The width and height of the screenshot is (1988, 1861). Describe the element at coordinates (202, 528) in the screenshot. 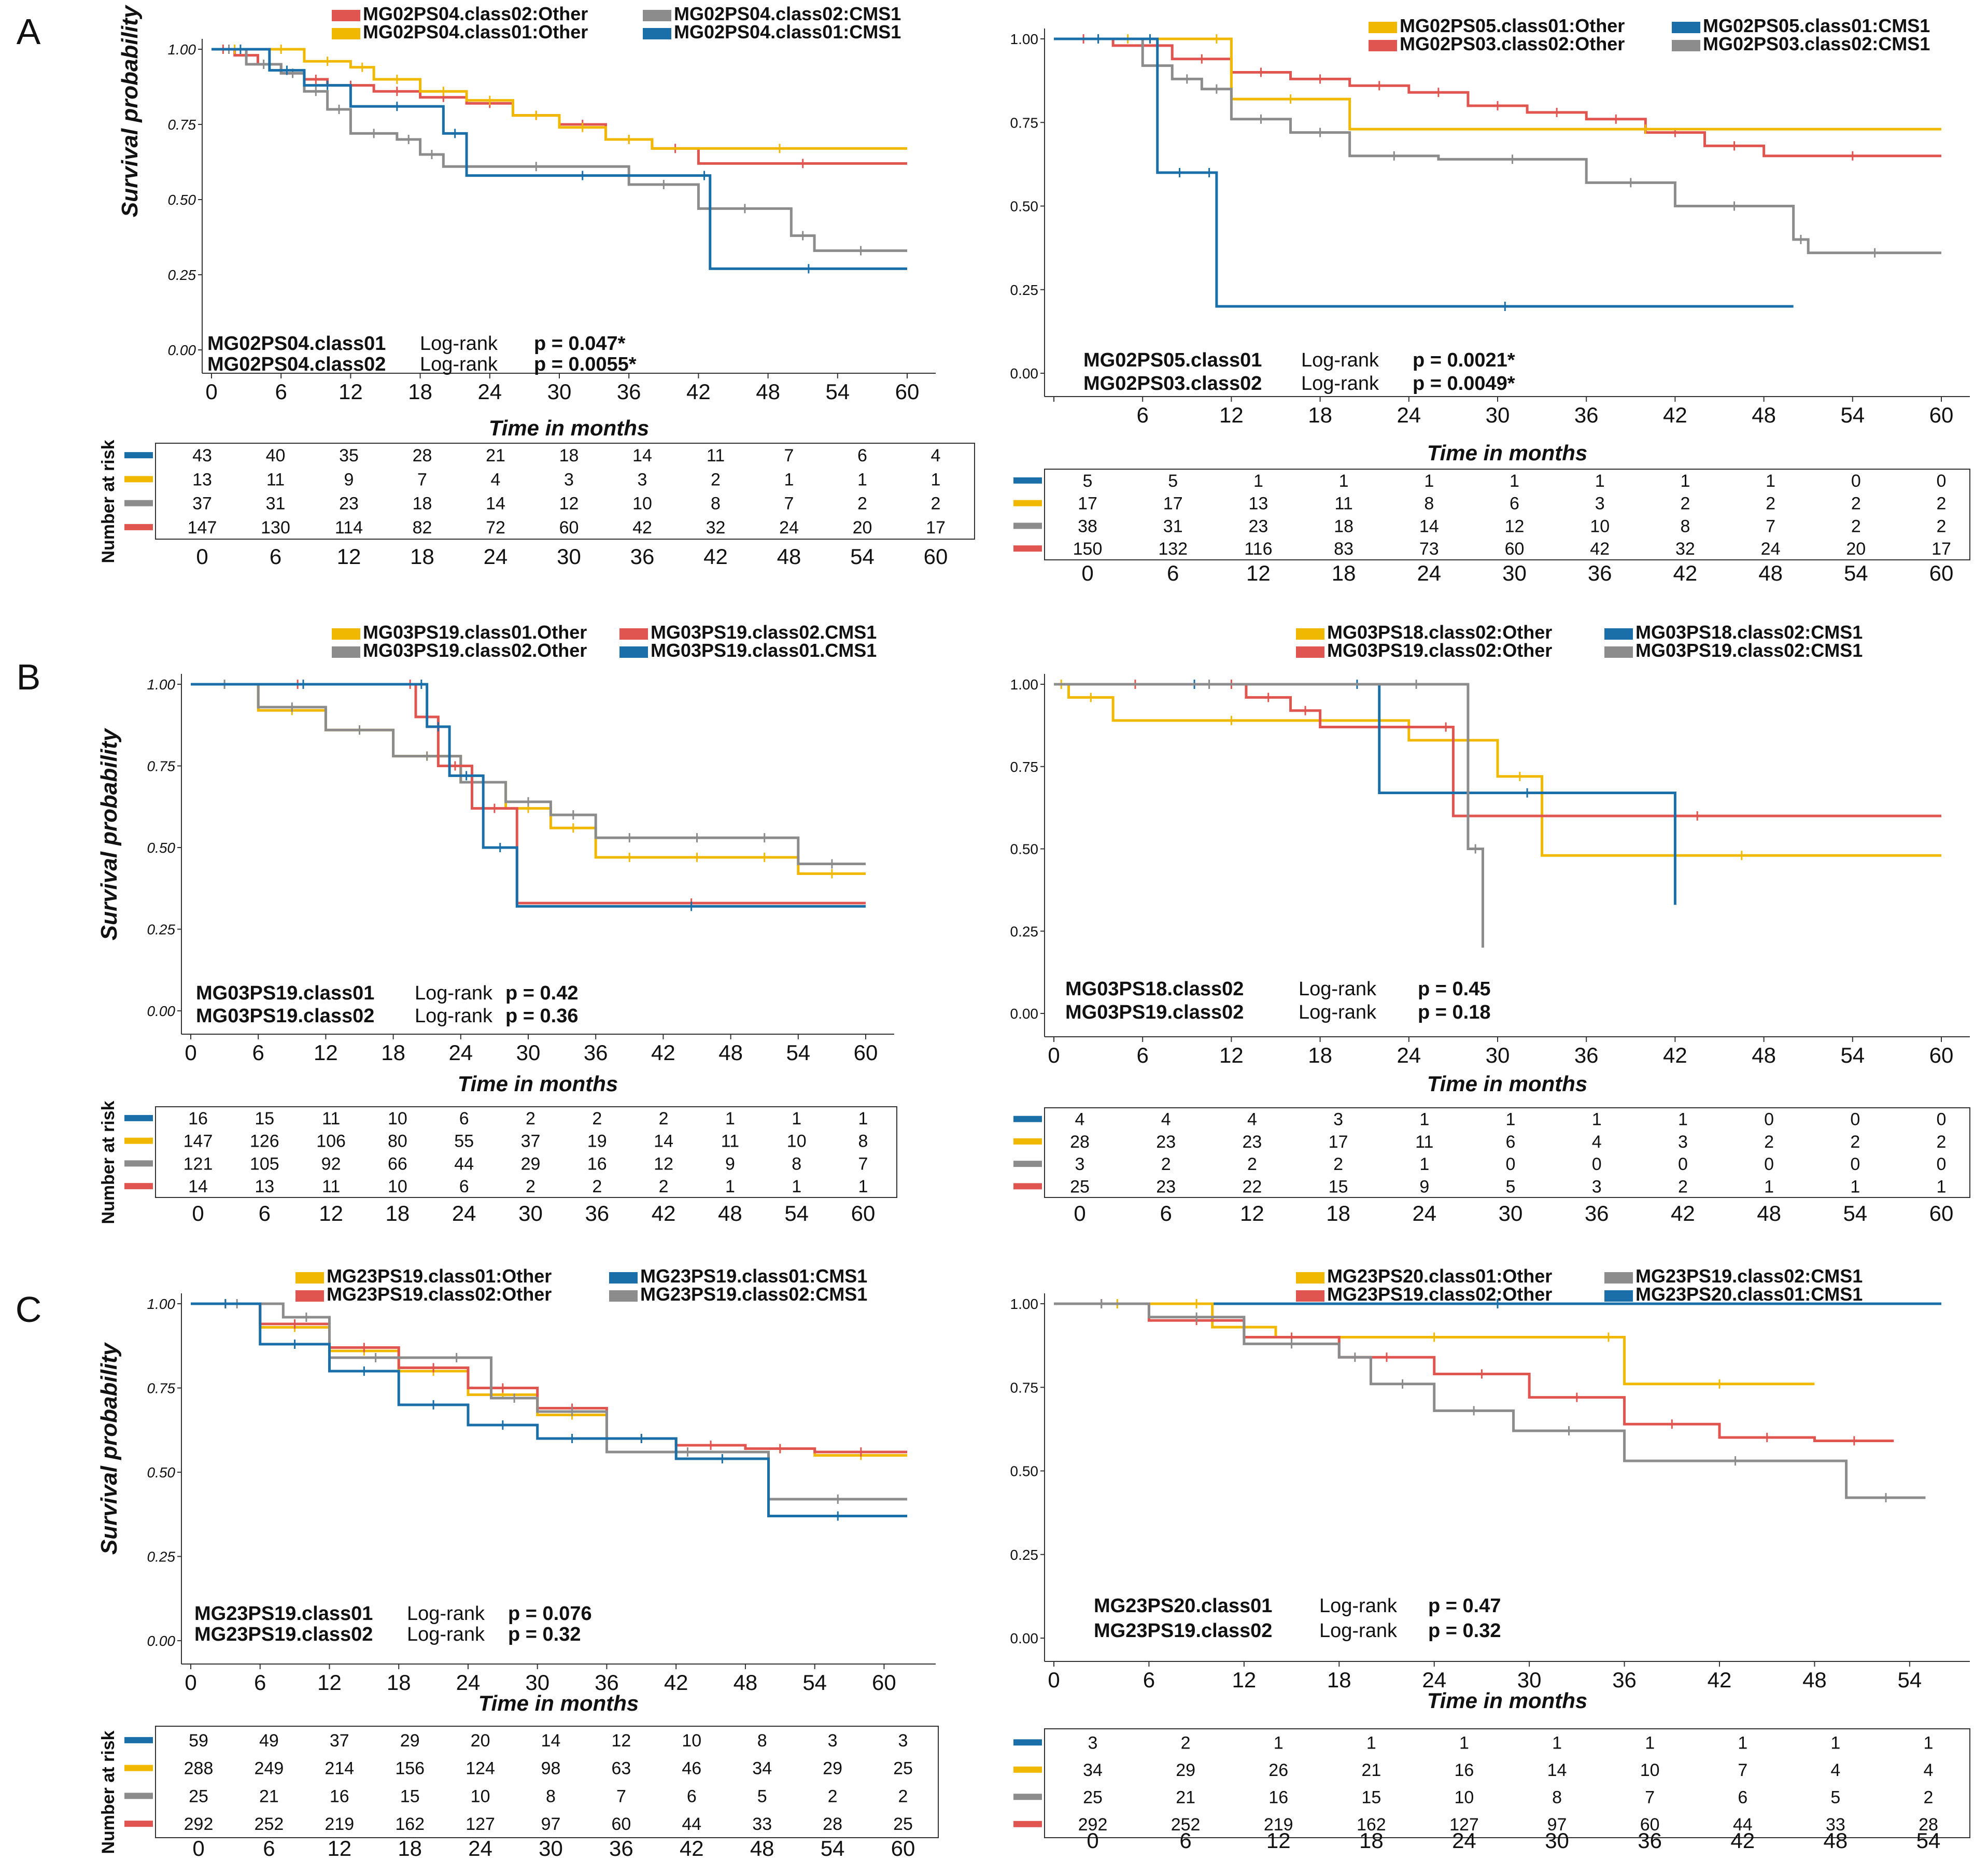

I see `risk-count: 147` at that location.